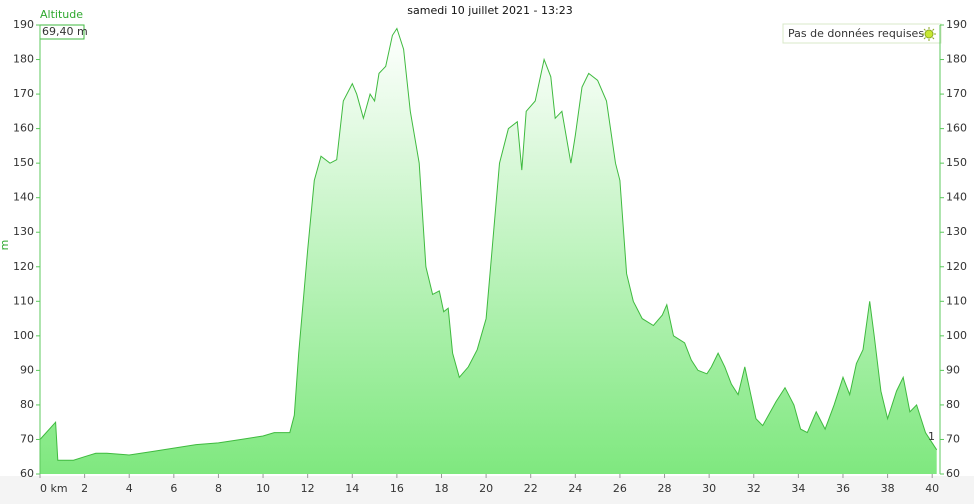 The width and height of the screenshot is (974, 504). What do you see at coordinates (23, 59) in the screenshot?
I see `y-tick-label: 180` at bounding box center [23, 59].